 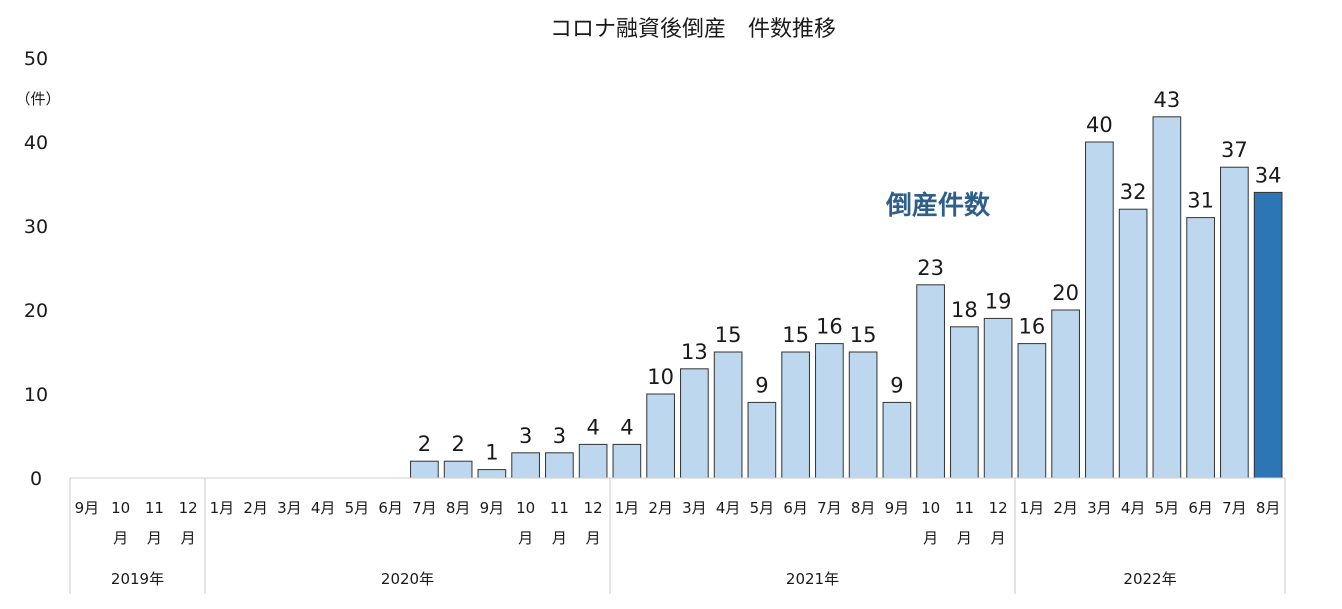 I want to click on y-tick-label: 30, so click(x=36, y=227).